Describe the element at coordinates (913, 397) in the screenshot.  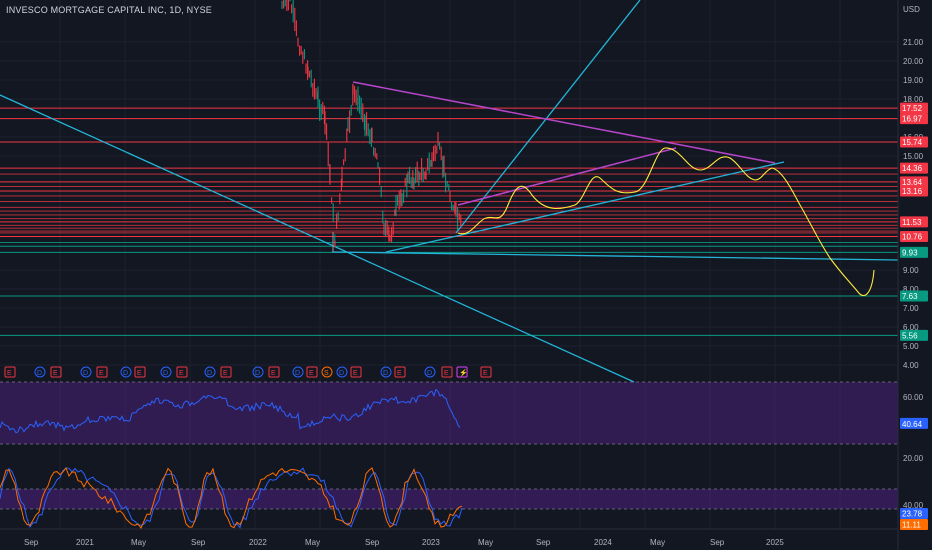
I see `rsi-tick-label: 60.00` at that location.